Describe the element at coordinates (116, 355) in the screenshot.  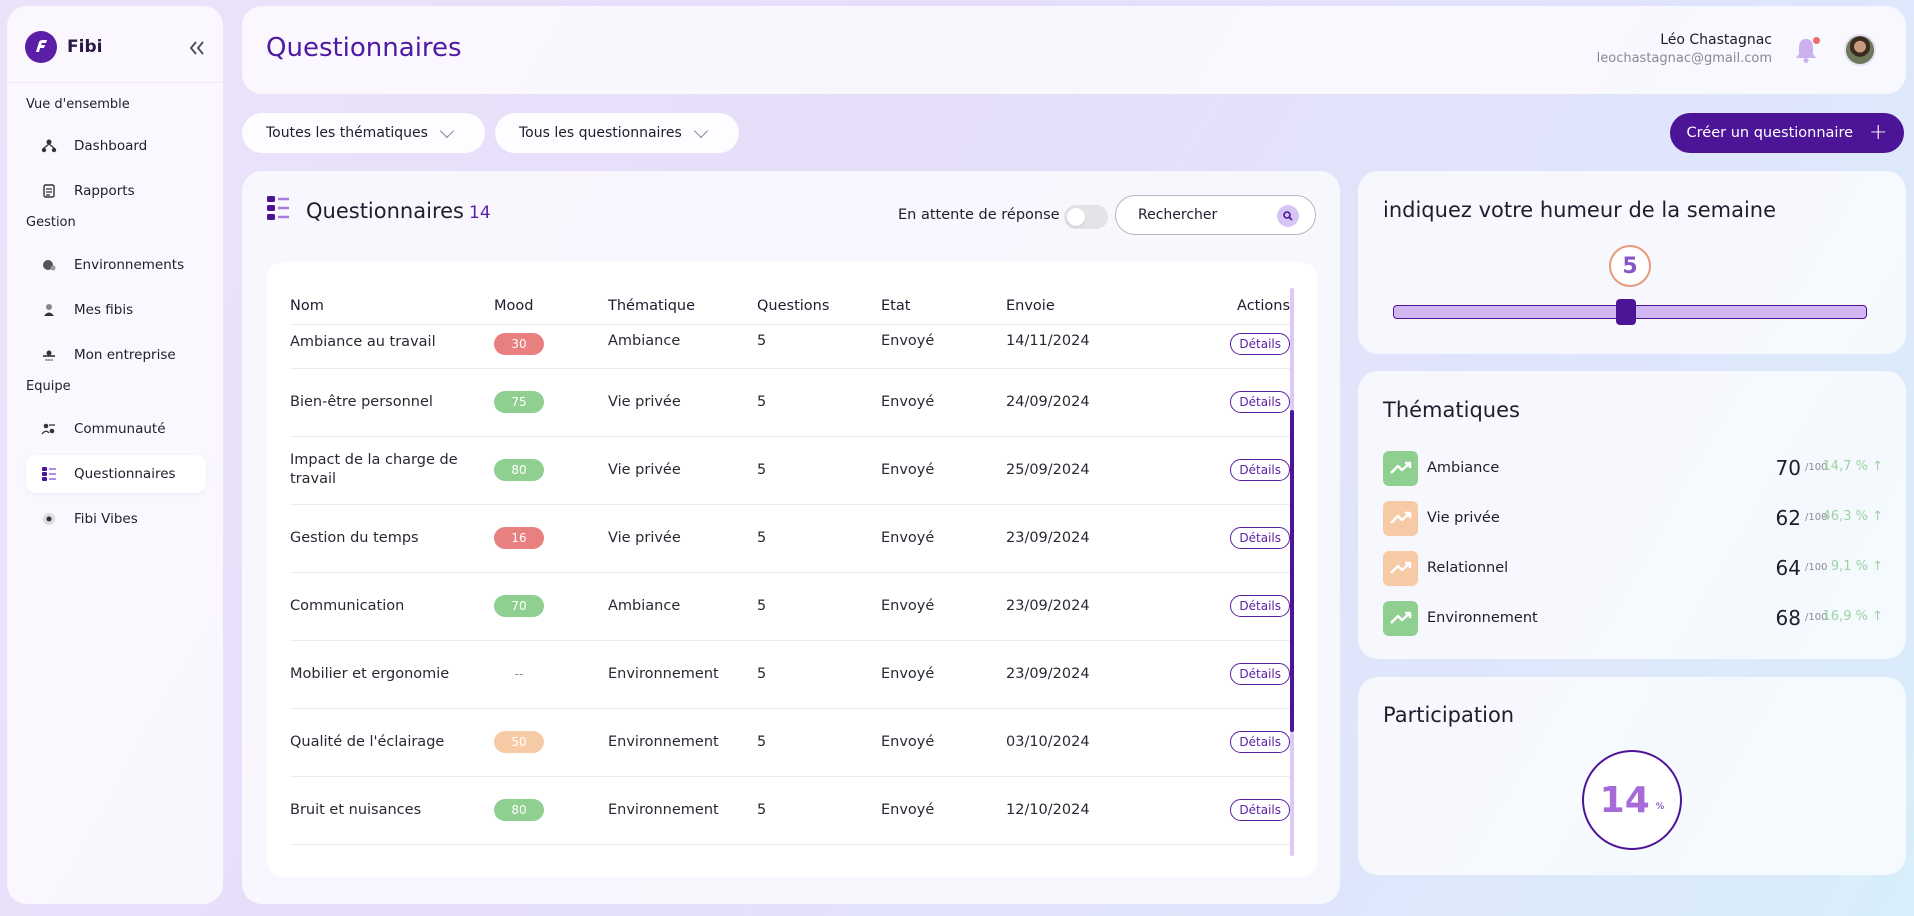
I see `sidebar-item-company: Mon entreprise` at that location.